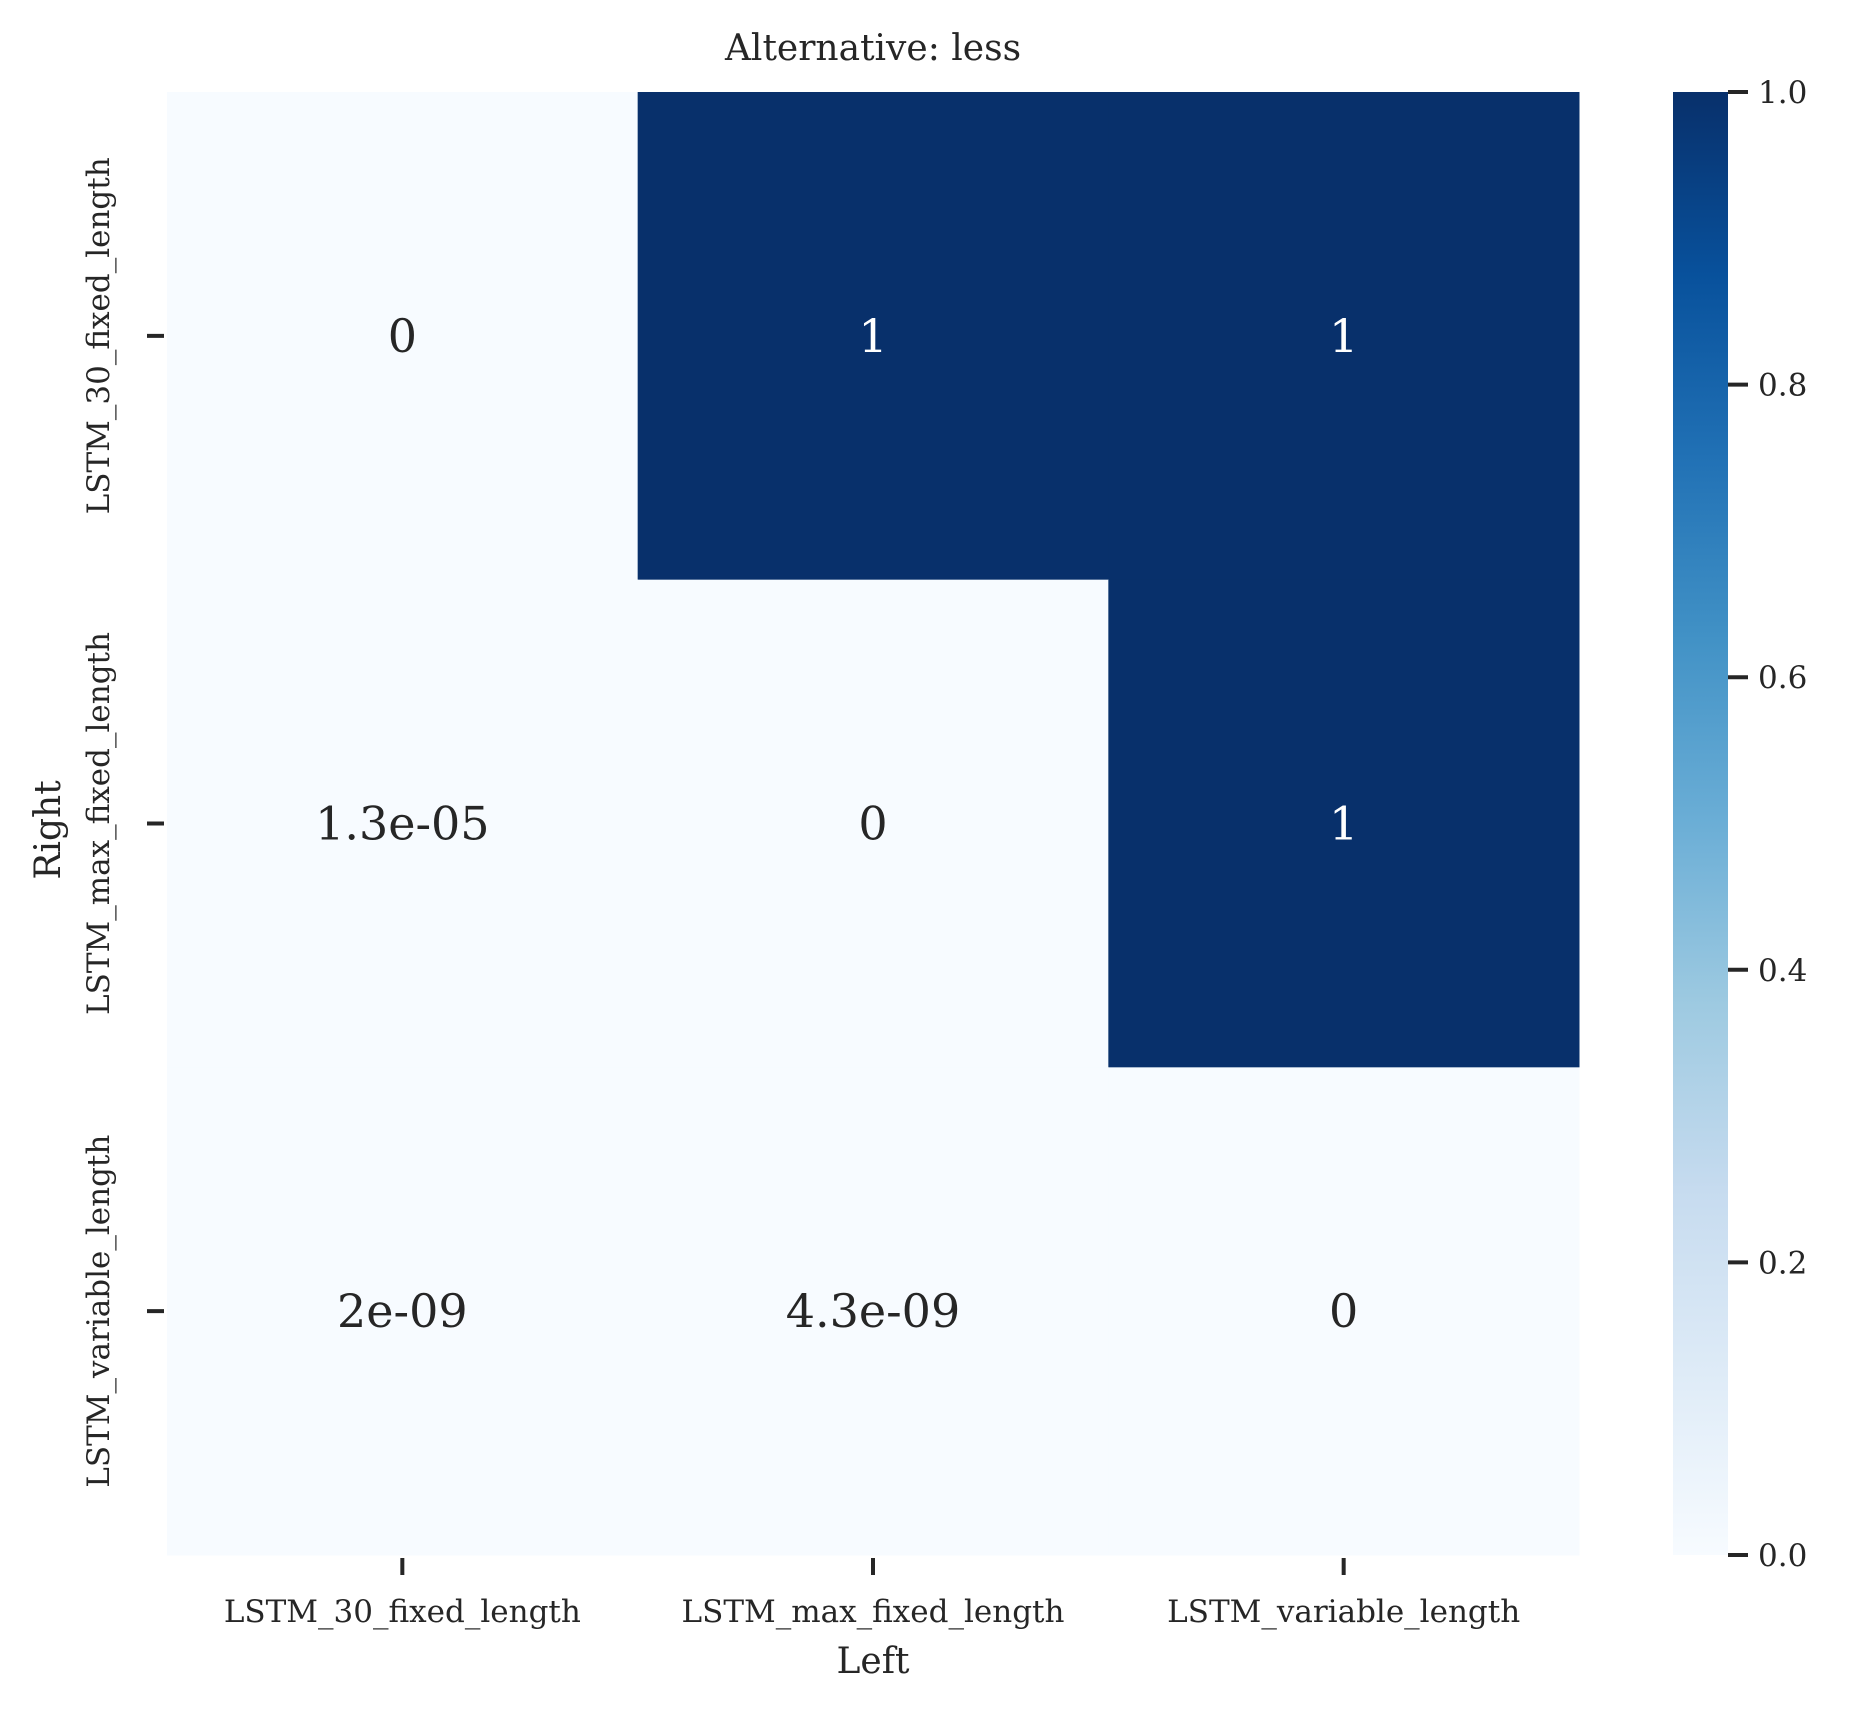 The image size is (1858, 1717). I want to click on x-tick-label: LSTM_30_fixed_length, so click(402, 1612).